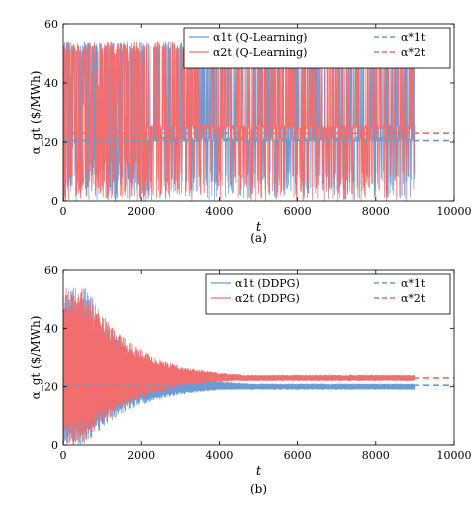  What do you see at coordinates (260, 37) in the screenshot?
I see `legend-label: α1t (Q-Learning)` at bounding box center [260, 37].